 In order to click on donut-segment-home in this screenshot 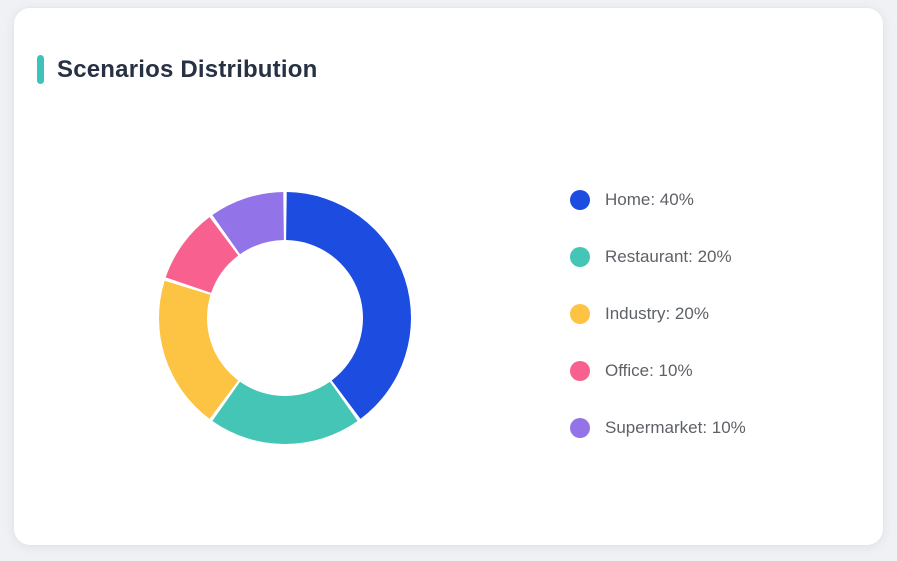, I will do `click(349, 305)`.